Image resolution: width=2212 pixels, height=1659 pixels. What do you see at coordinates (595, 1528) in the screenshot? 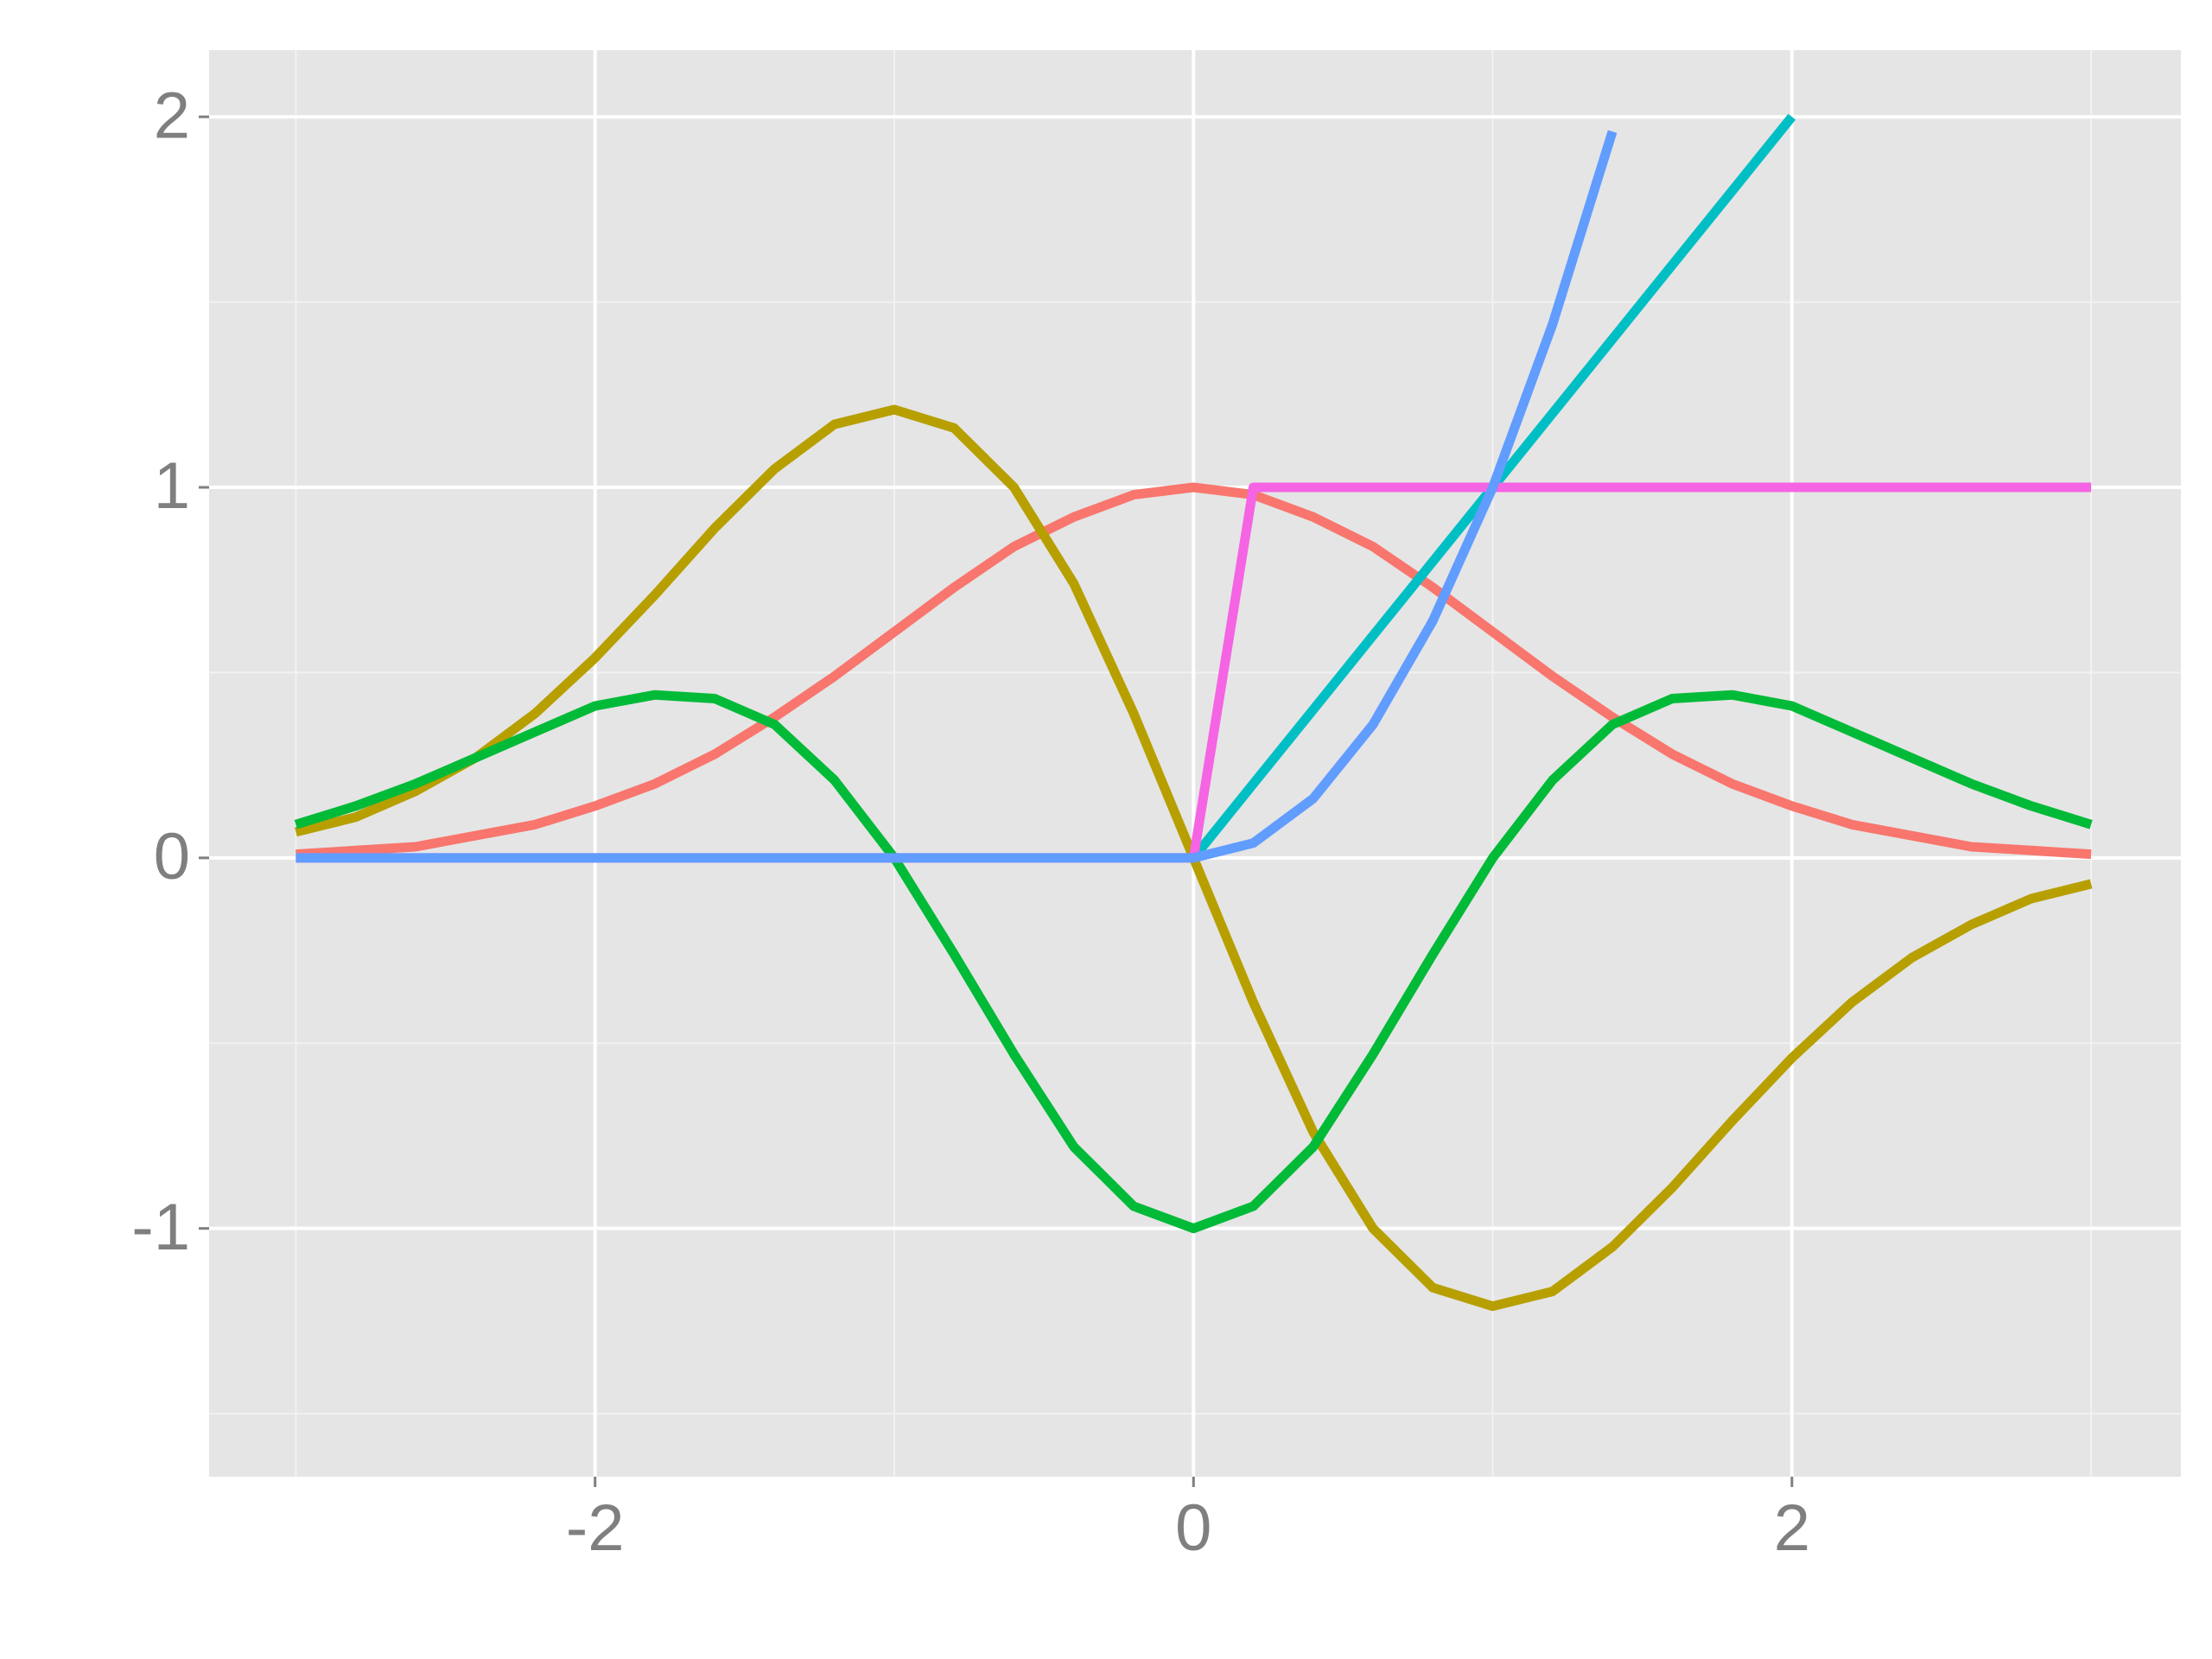
I see `x-tick-label: -2` at bounding box center [595, 1528].